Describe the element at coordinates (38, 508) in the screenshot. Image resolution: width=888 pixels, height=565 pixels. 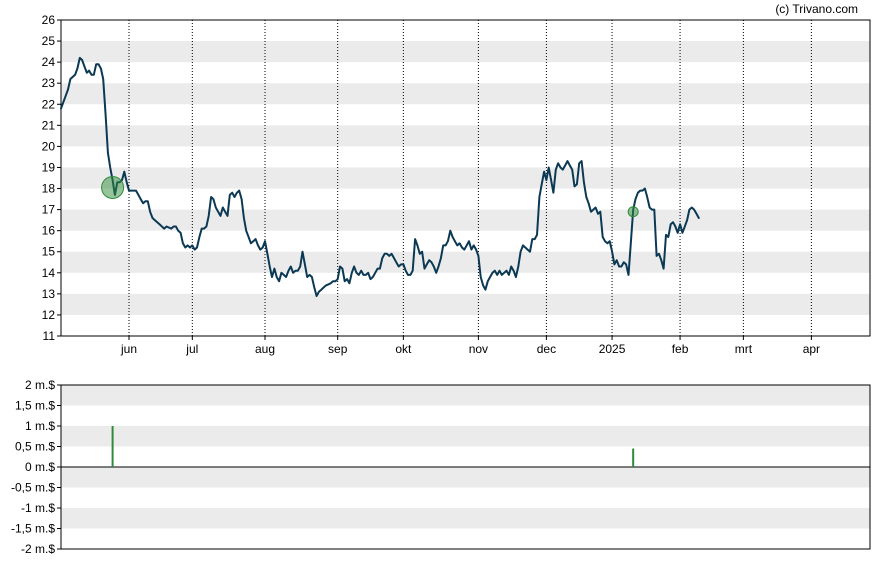
I see `volume-tick-label: -1 m.$` at that location.